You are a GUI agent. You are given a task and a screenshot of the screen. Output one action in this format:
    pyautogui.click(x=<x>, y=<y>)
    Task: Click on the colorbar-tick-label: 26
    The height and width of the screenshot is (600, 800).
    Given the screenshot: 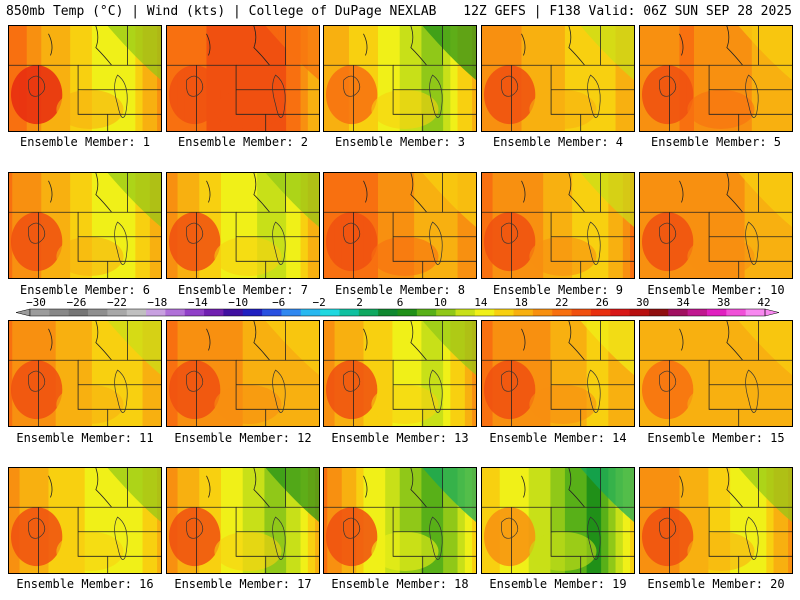 What is the action you would take?
    pyautogui.click(x=602, y=302)
    